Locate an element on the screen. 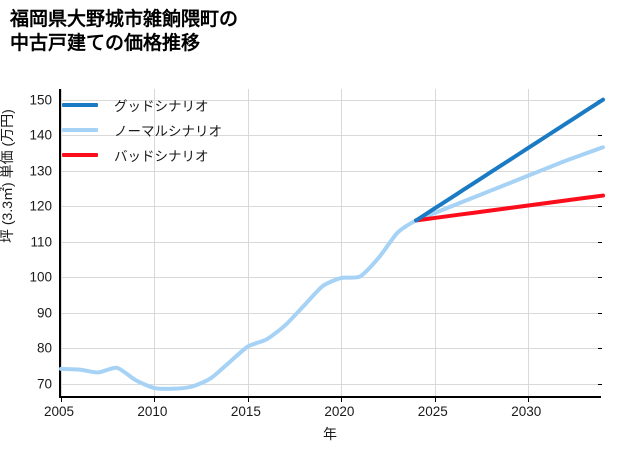 Image resolution: width=621 pixels, height=465 pixels. y-tick-label: 80 is located at coordinates (44, 348).